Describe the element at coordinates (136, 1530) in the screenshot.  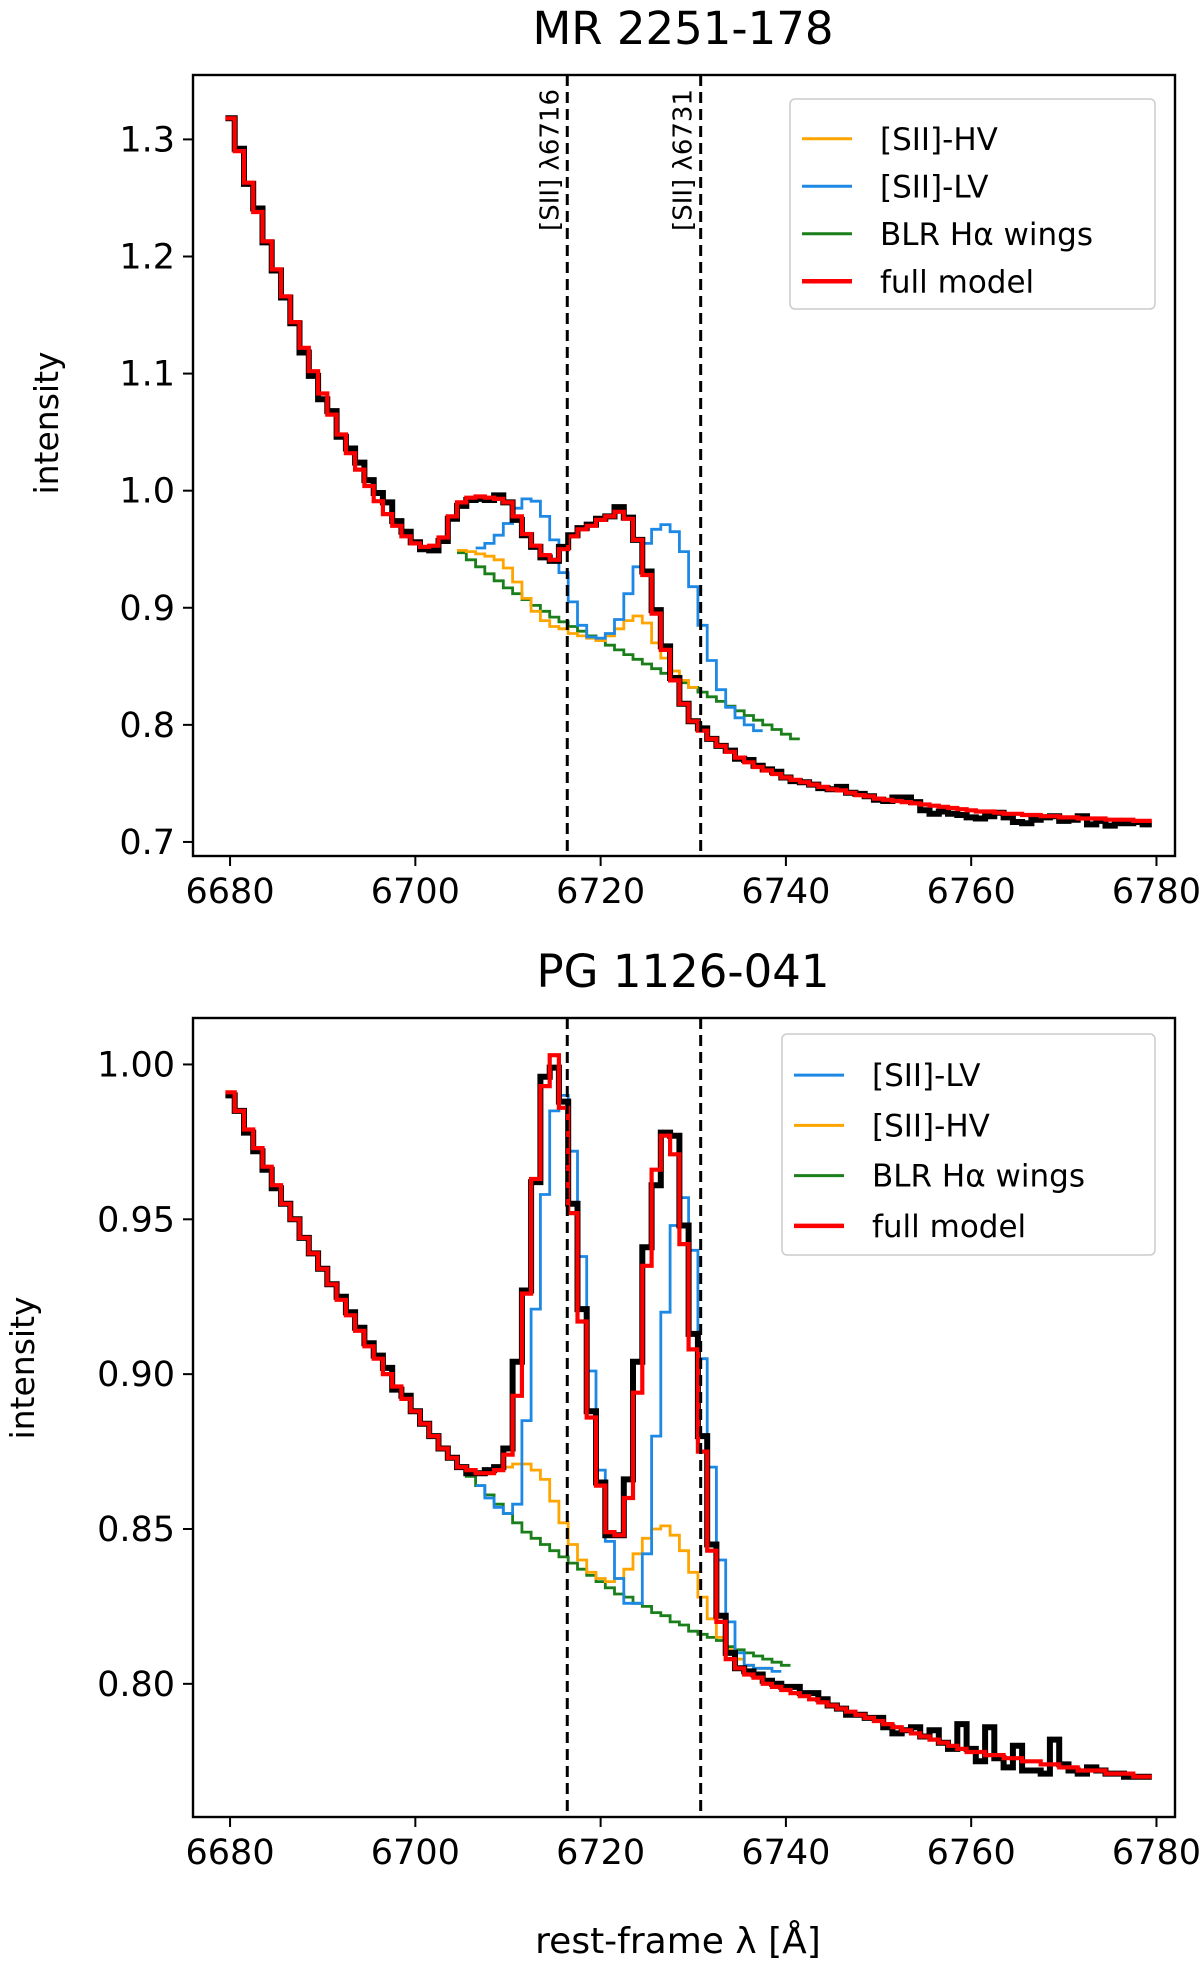
I see `y-tick-label: 0.85` at that location.